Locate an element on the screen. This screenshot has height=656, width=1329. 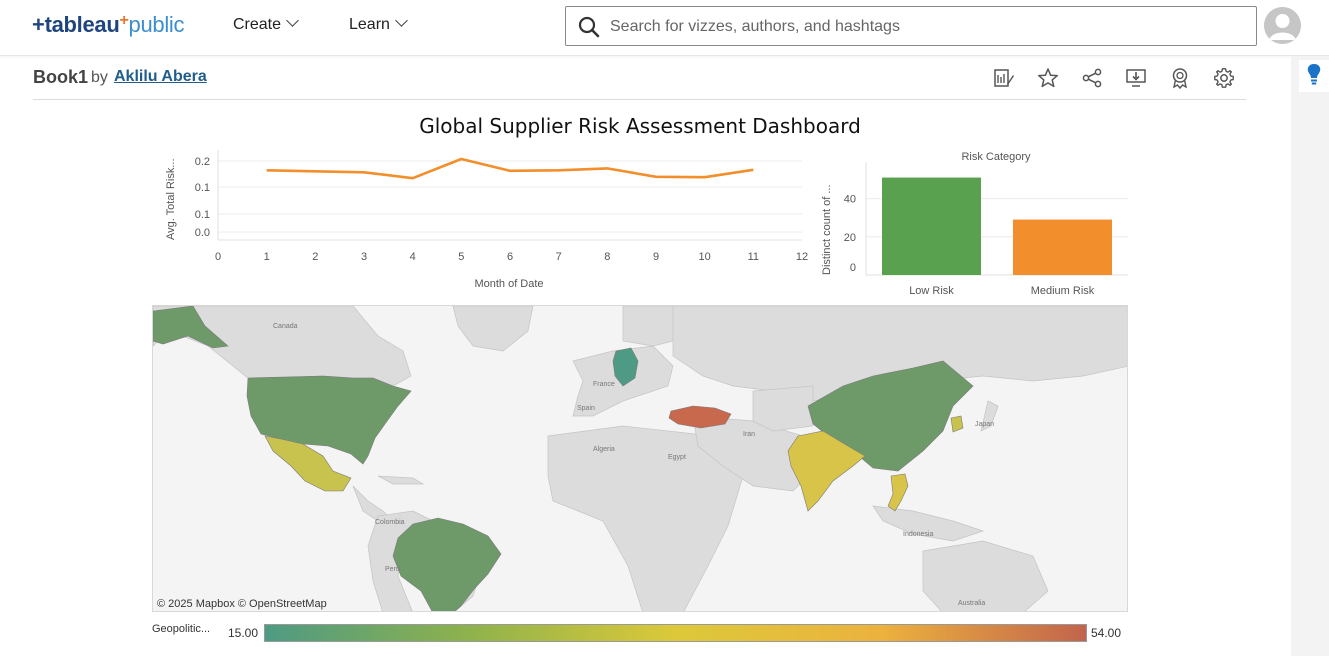
edit-icon is located at coordinates (1004, 78).